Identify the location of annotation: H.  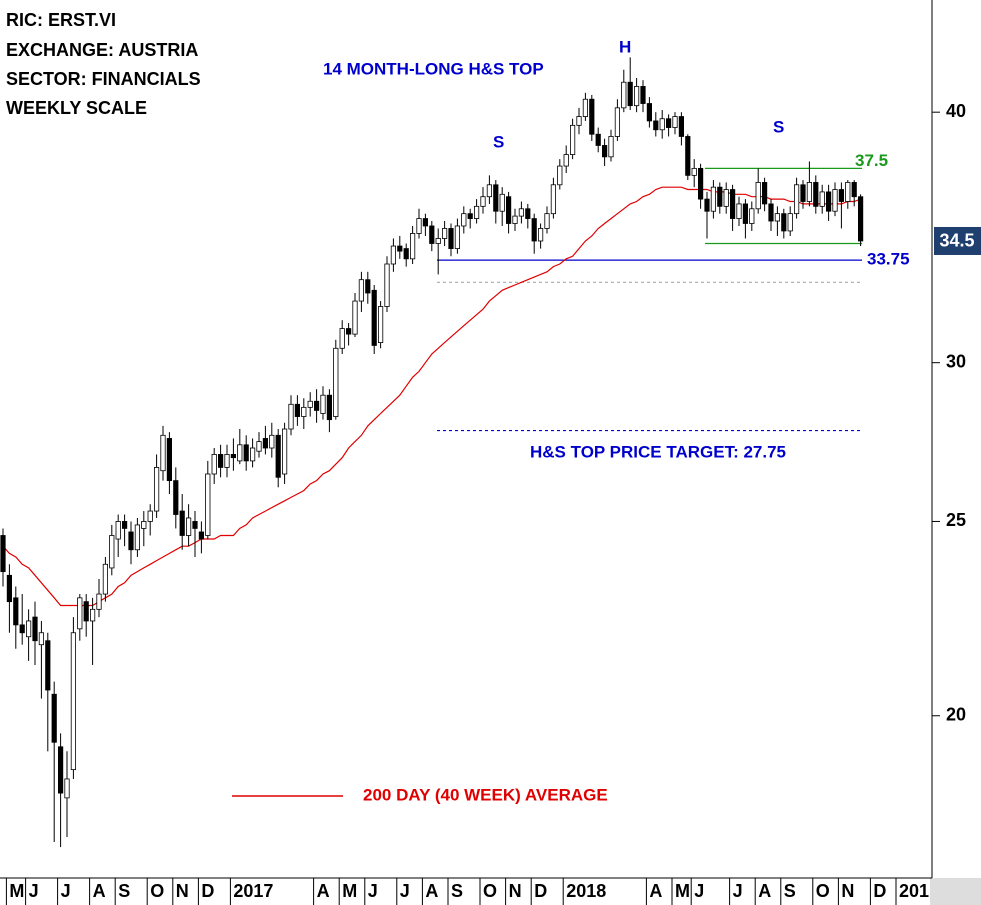
(625, 46).